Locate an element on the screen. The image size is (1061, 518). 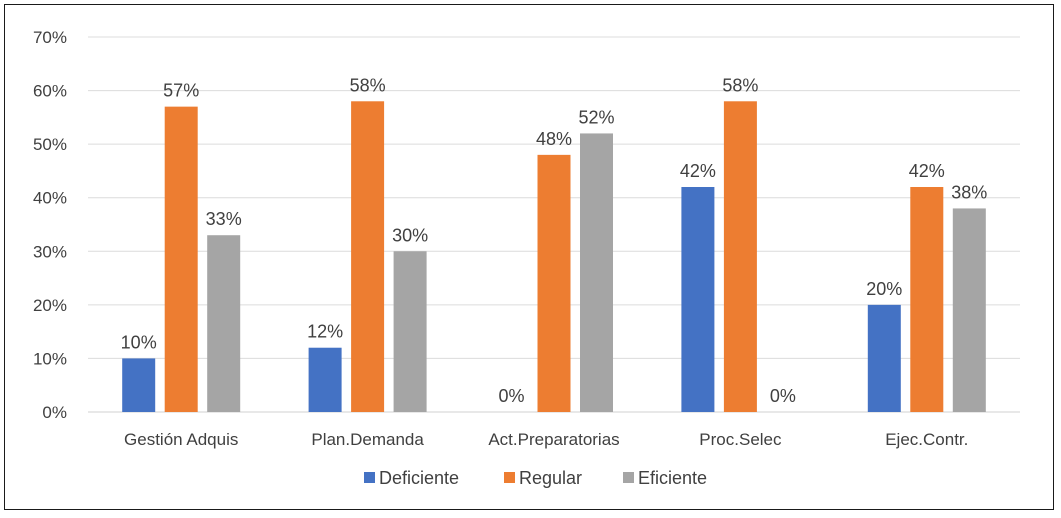
data-label: 10% is located at coordinates (139, 342).